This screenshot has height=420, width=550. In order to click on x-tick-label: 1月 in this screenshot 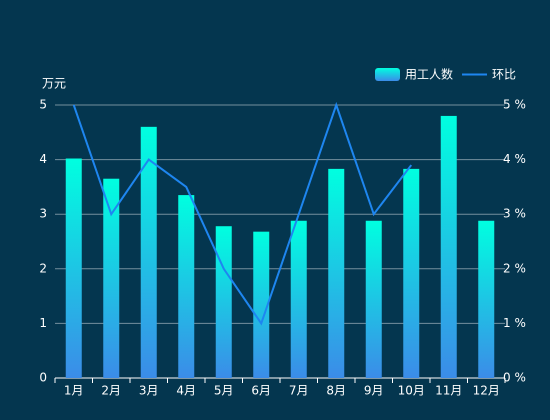, I will do `click(74, 391)`.